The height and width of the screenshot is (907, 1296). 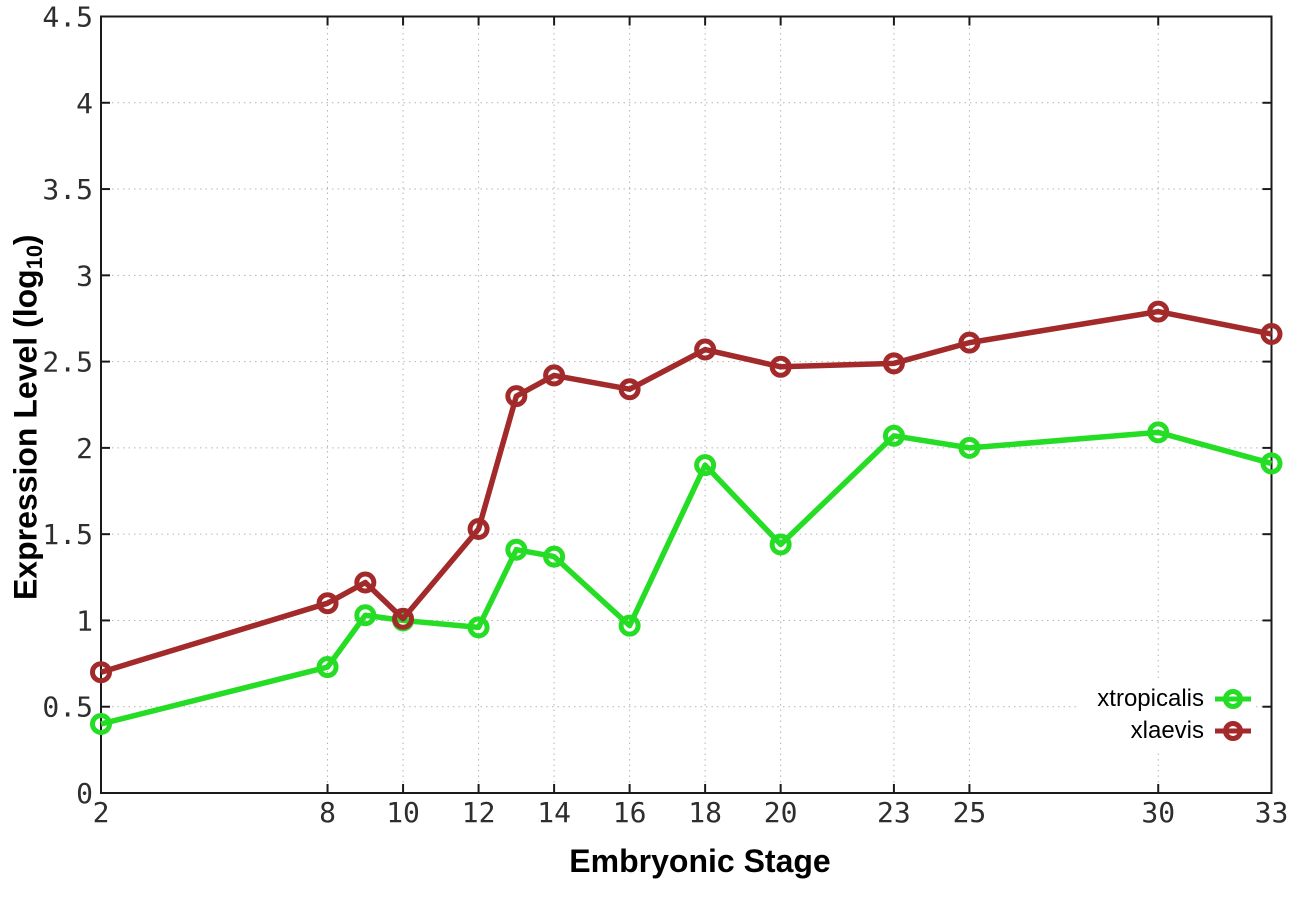 What do you see at coordinates (67, 189) in the screenshot?
I see `y-tick-label: 3.5` at bounding box center [67, 189].